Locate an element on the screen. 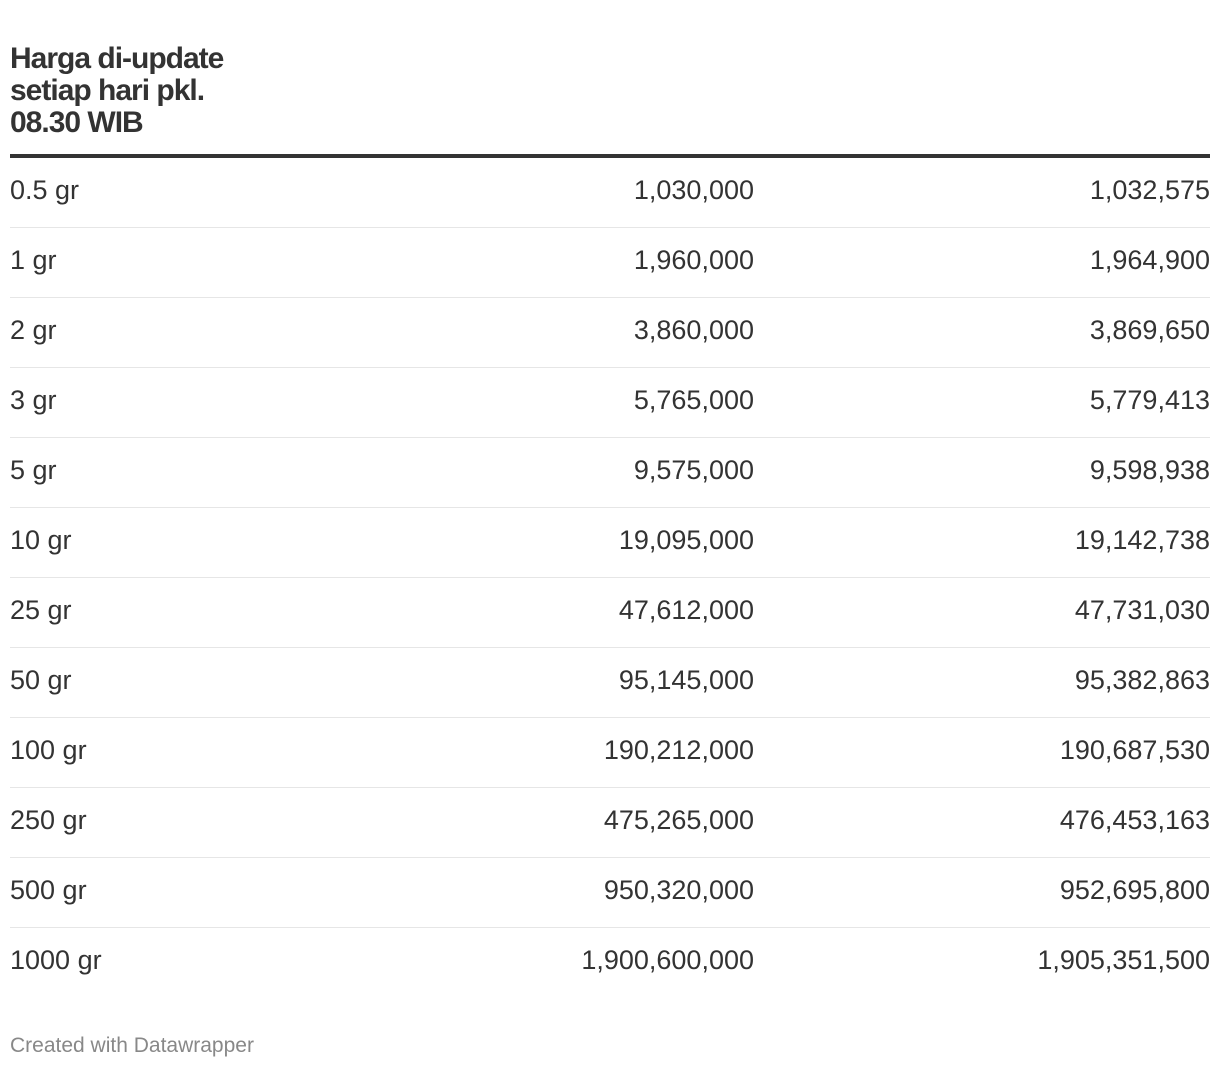 Image resolution: width=1220 pixels, height=1072 pixels. price-col2: 952,695,800 is located at coordinates (1134, 890).